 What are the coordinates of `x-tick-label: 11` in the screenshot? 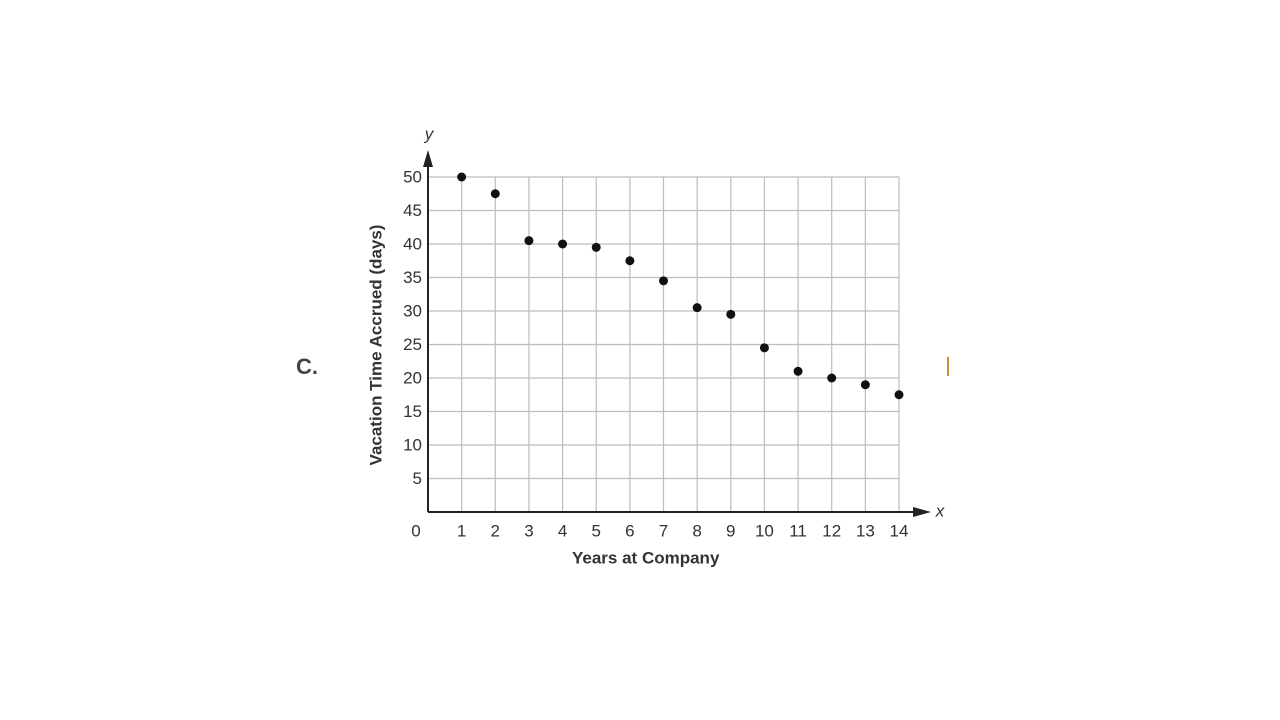 It's located at (798, 530).